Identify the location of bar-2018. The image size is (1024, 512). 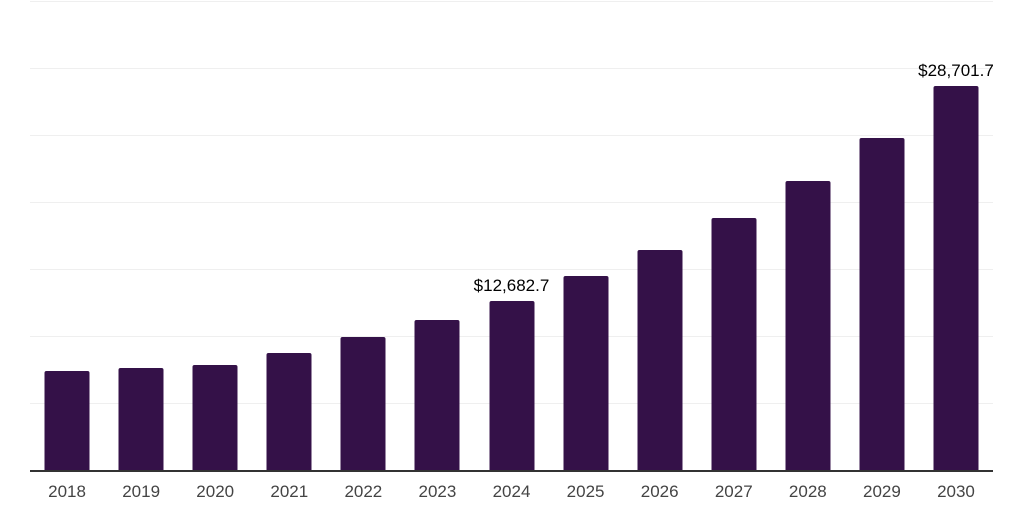
(67, 421).